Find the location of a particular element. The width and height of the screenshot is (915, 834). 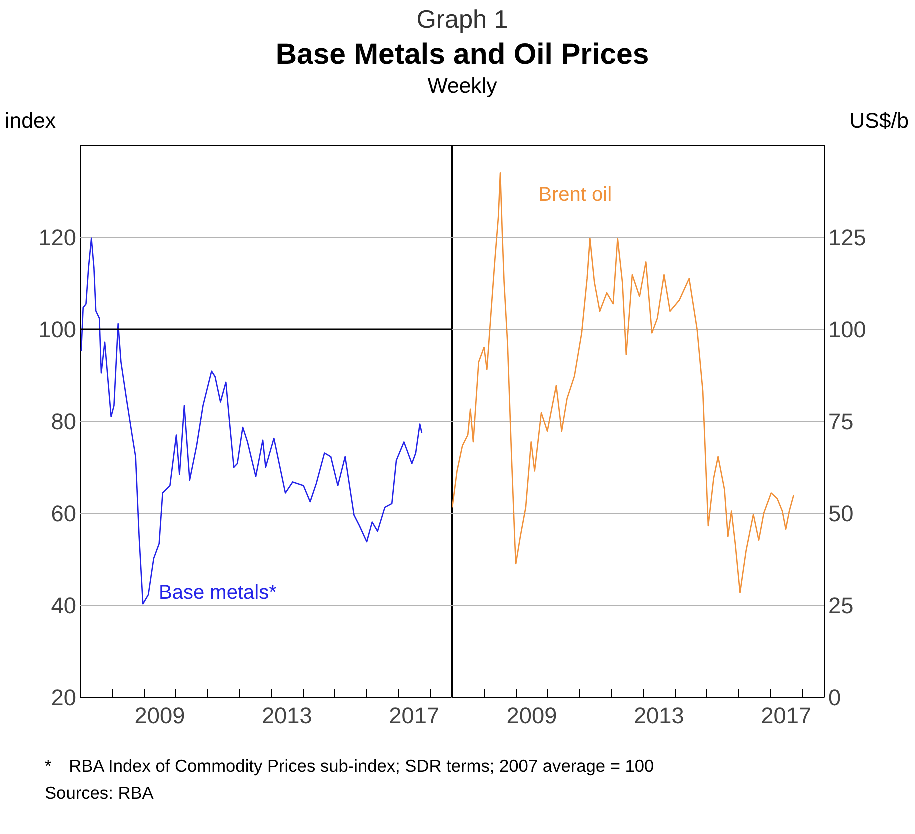

series-label: Base metals* is located at coordinates (218, 593).